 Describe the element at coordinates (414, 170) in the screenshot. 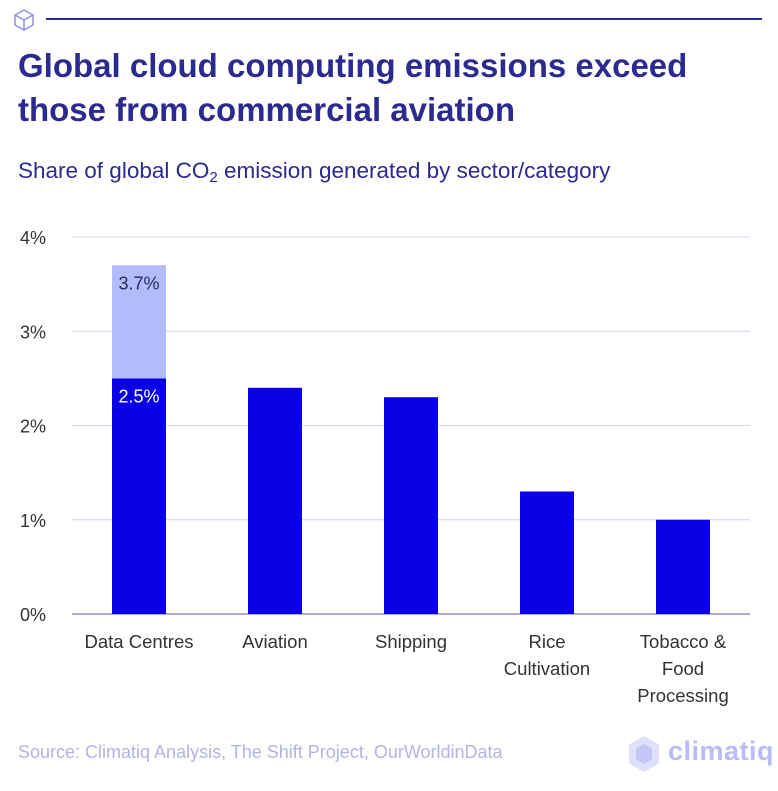

I see `subtitle-text-post: emission generated by sector/category` at that location.